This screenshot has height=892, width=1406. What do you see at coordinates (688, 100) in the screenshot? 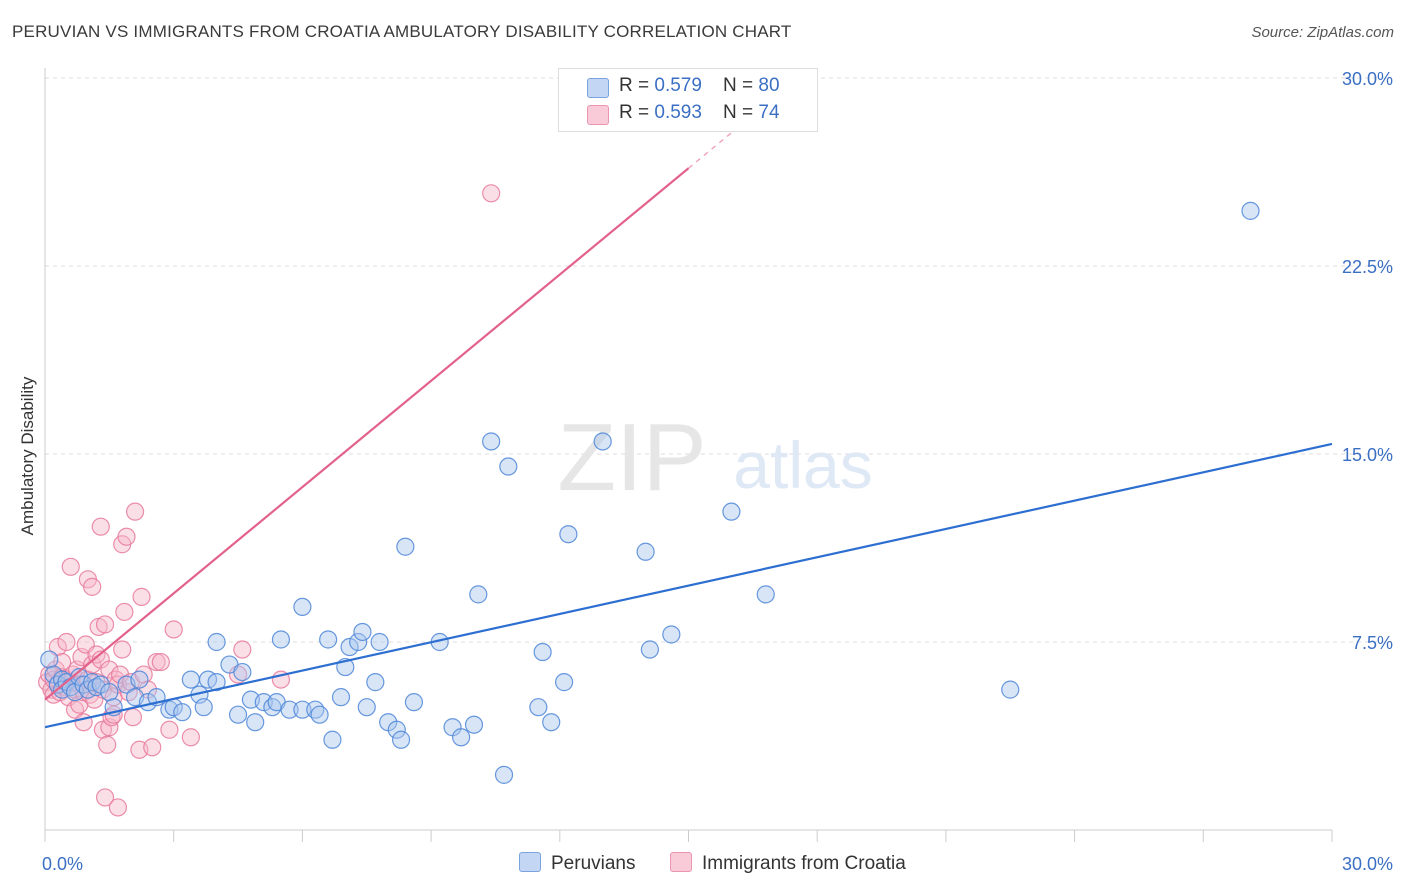
I see `legend: R = 0.579 N = 80 R = 0.593 N = 74` at bounding box center [688, 100].